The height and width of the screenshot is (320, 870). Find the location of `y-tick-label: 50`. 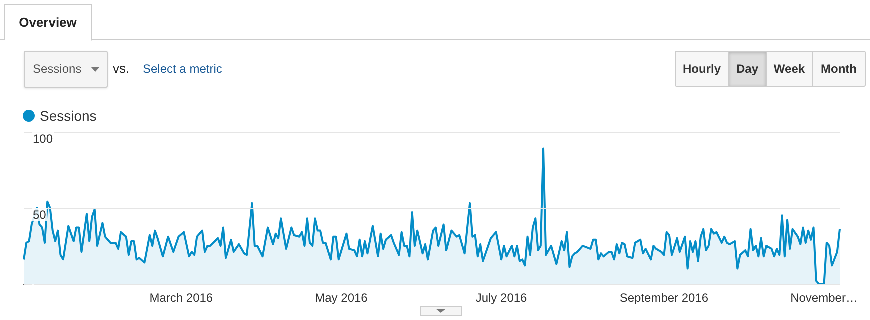

y-tick-label: 50 is located at coordinates (40, 215).